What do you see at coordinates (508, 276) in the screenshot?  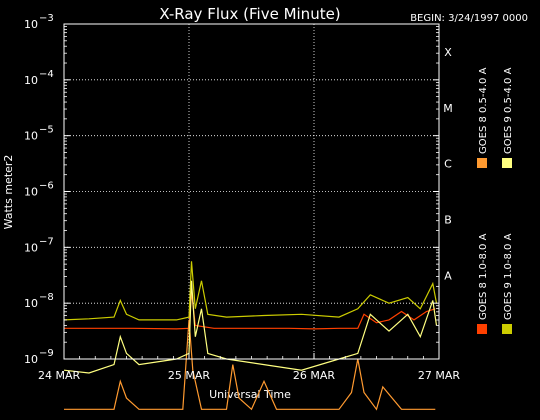 I see `legend-label: GOES 9 1.0-8.0 A` at bounding box center [508, 276].